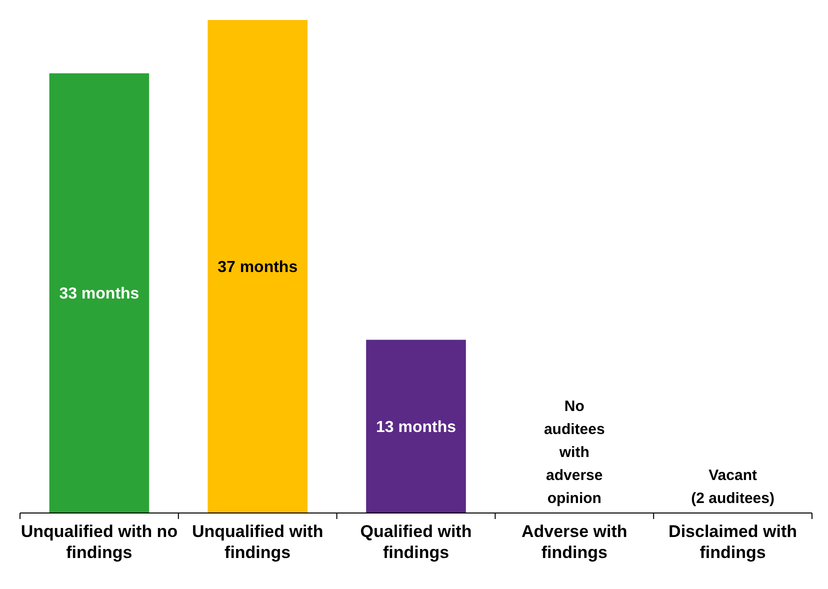  I want to click on data-label: 13 months, so click(416, 427).